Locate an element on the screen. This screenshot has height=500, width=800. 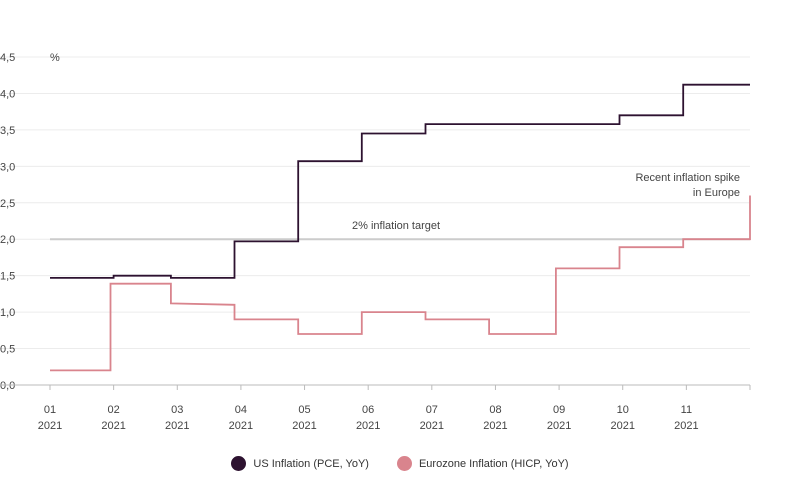
y-tick-label: 0,0 is located at coordinates (7, 386).